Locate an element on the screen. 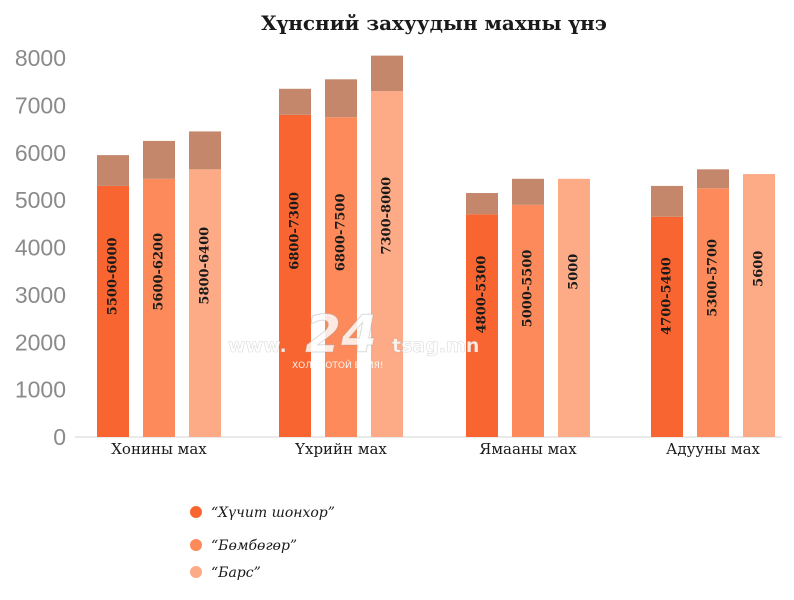 This screenshot has height=600, width=794. y-tick-label: 5000 is located at coordinates (40, 200).